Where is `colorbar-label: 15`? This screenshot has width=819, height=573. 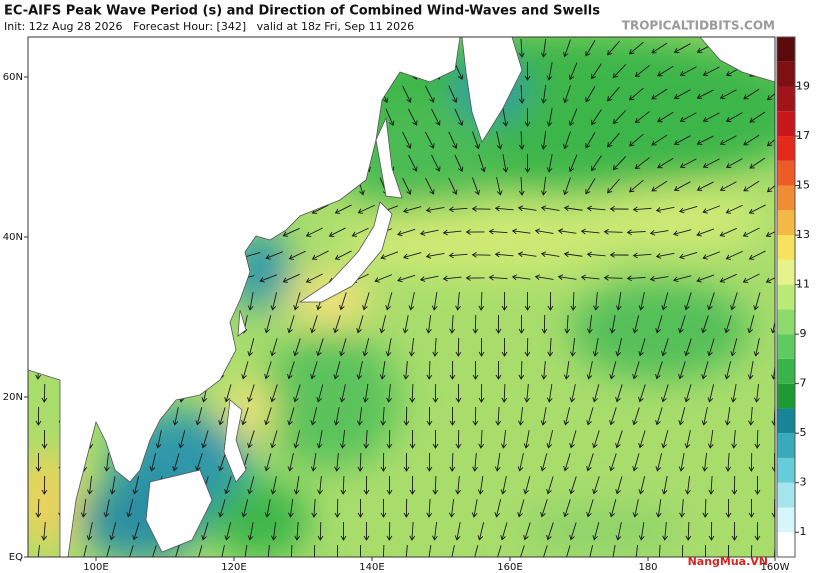
colorbar-label: 15 is located at coordinates (803, 185).